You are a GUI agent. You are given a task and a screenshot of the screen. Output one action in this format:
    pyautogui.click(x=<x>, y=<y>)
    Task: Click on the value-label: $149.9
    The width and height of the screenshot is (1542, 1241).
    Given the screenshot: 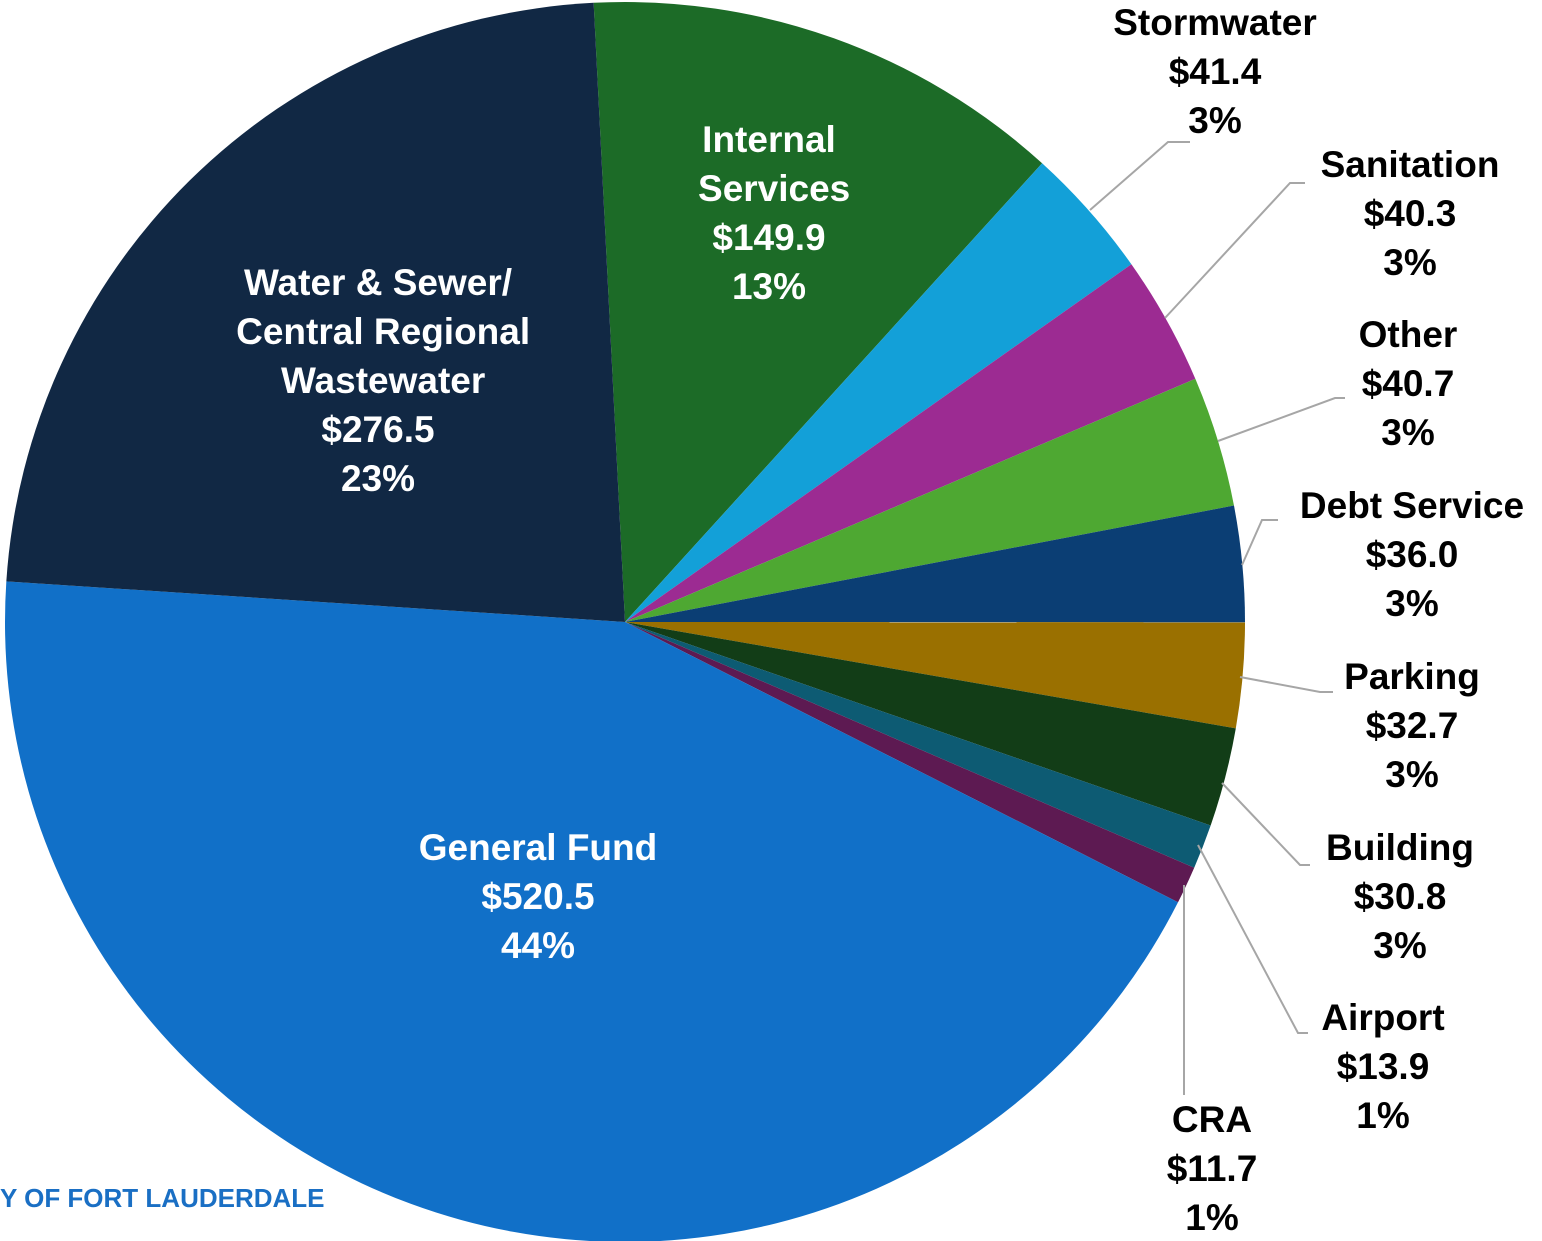 What is the action you would take?
    pyautogui.click(x=768, y=237)
    